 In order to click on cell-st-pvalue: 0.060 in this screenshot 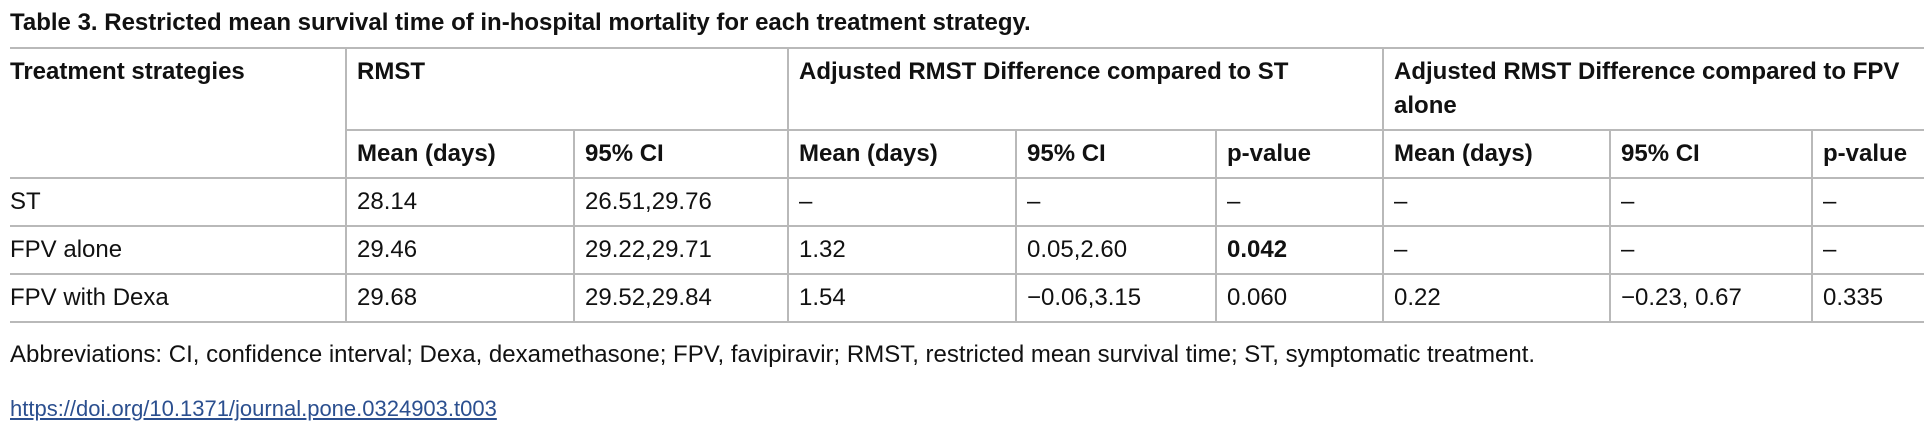, I will do `click(1299, 298)`.